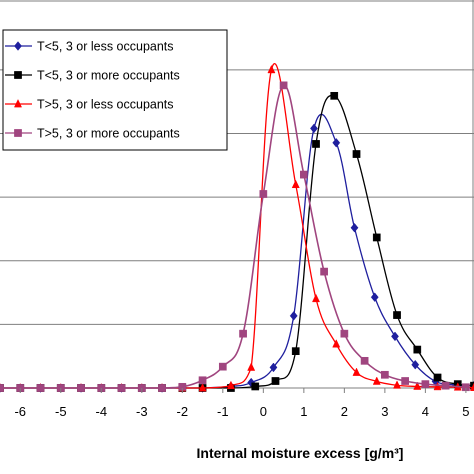 This screenshot has height=474, width=474. What do you see at coordinates (183, 411) in the screenshot?
I see `x-tick-label-4: -2` at bounding box center [183, 411].